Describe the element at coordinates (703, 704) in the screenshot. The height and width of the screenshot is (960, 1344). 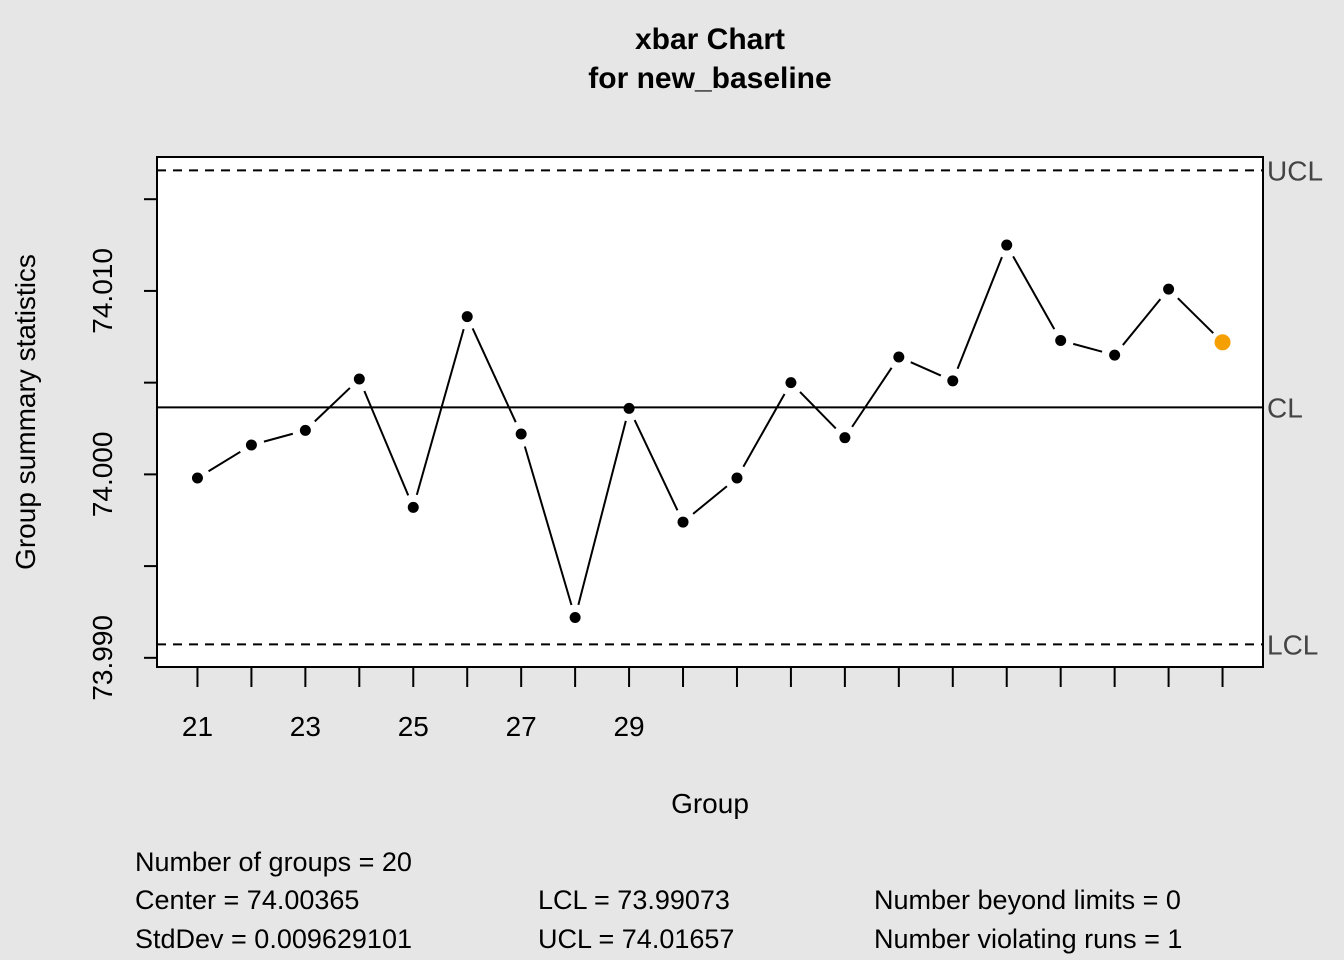
I see `x-axis: 21 23 25 27 29` at that location.